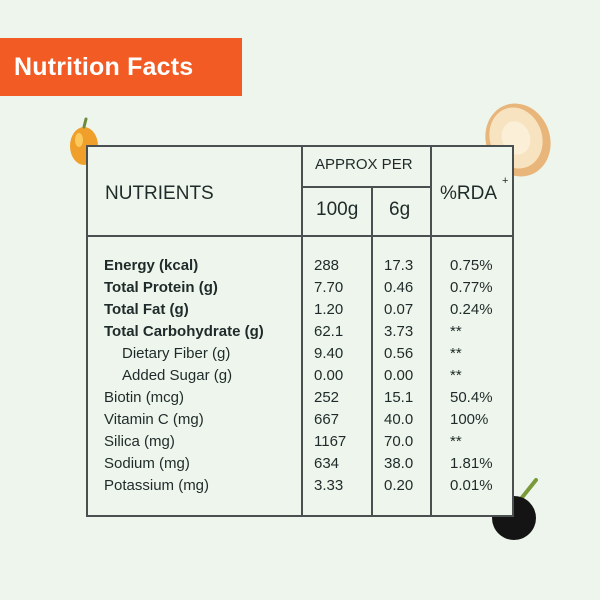  I want to click on value-100g: 9.40, so click(329, 353).